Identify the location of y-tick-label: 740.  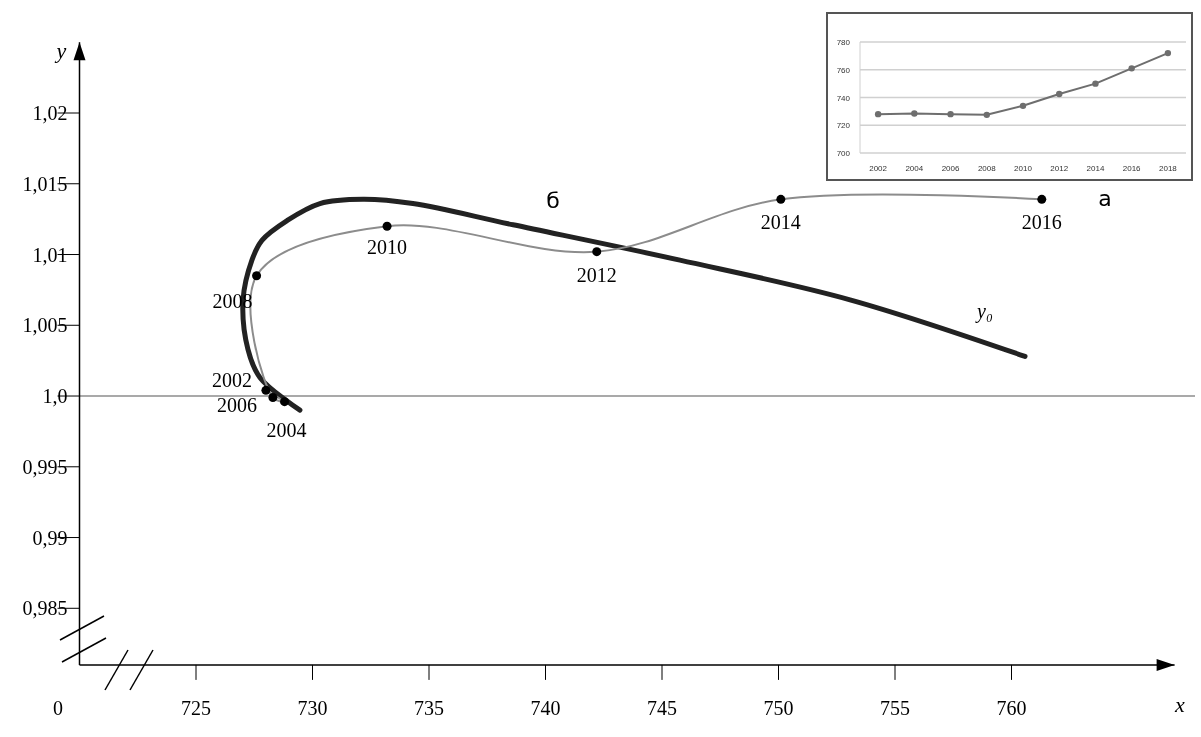
(843, 98).